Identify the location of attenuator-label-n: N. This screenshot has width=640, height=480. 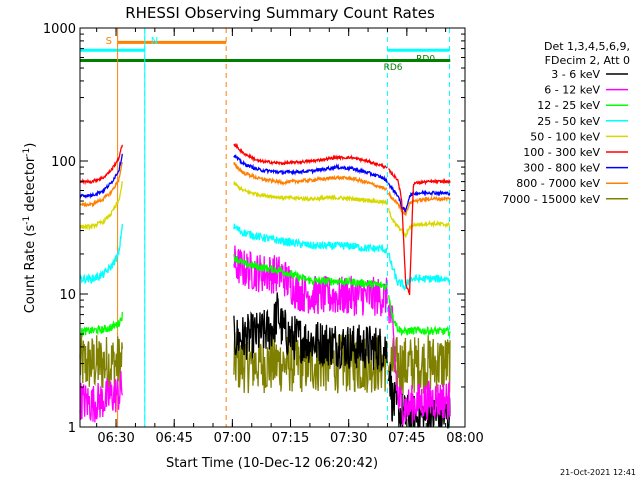
(154, 41).